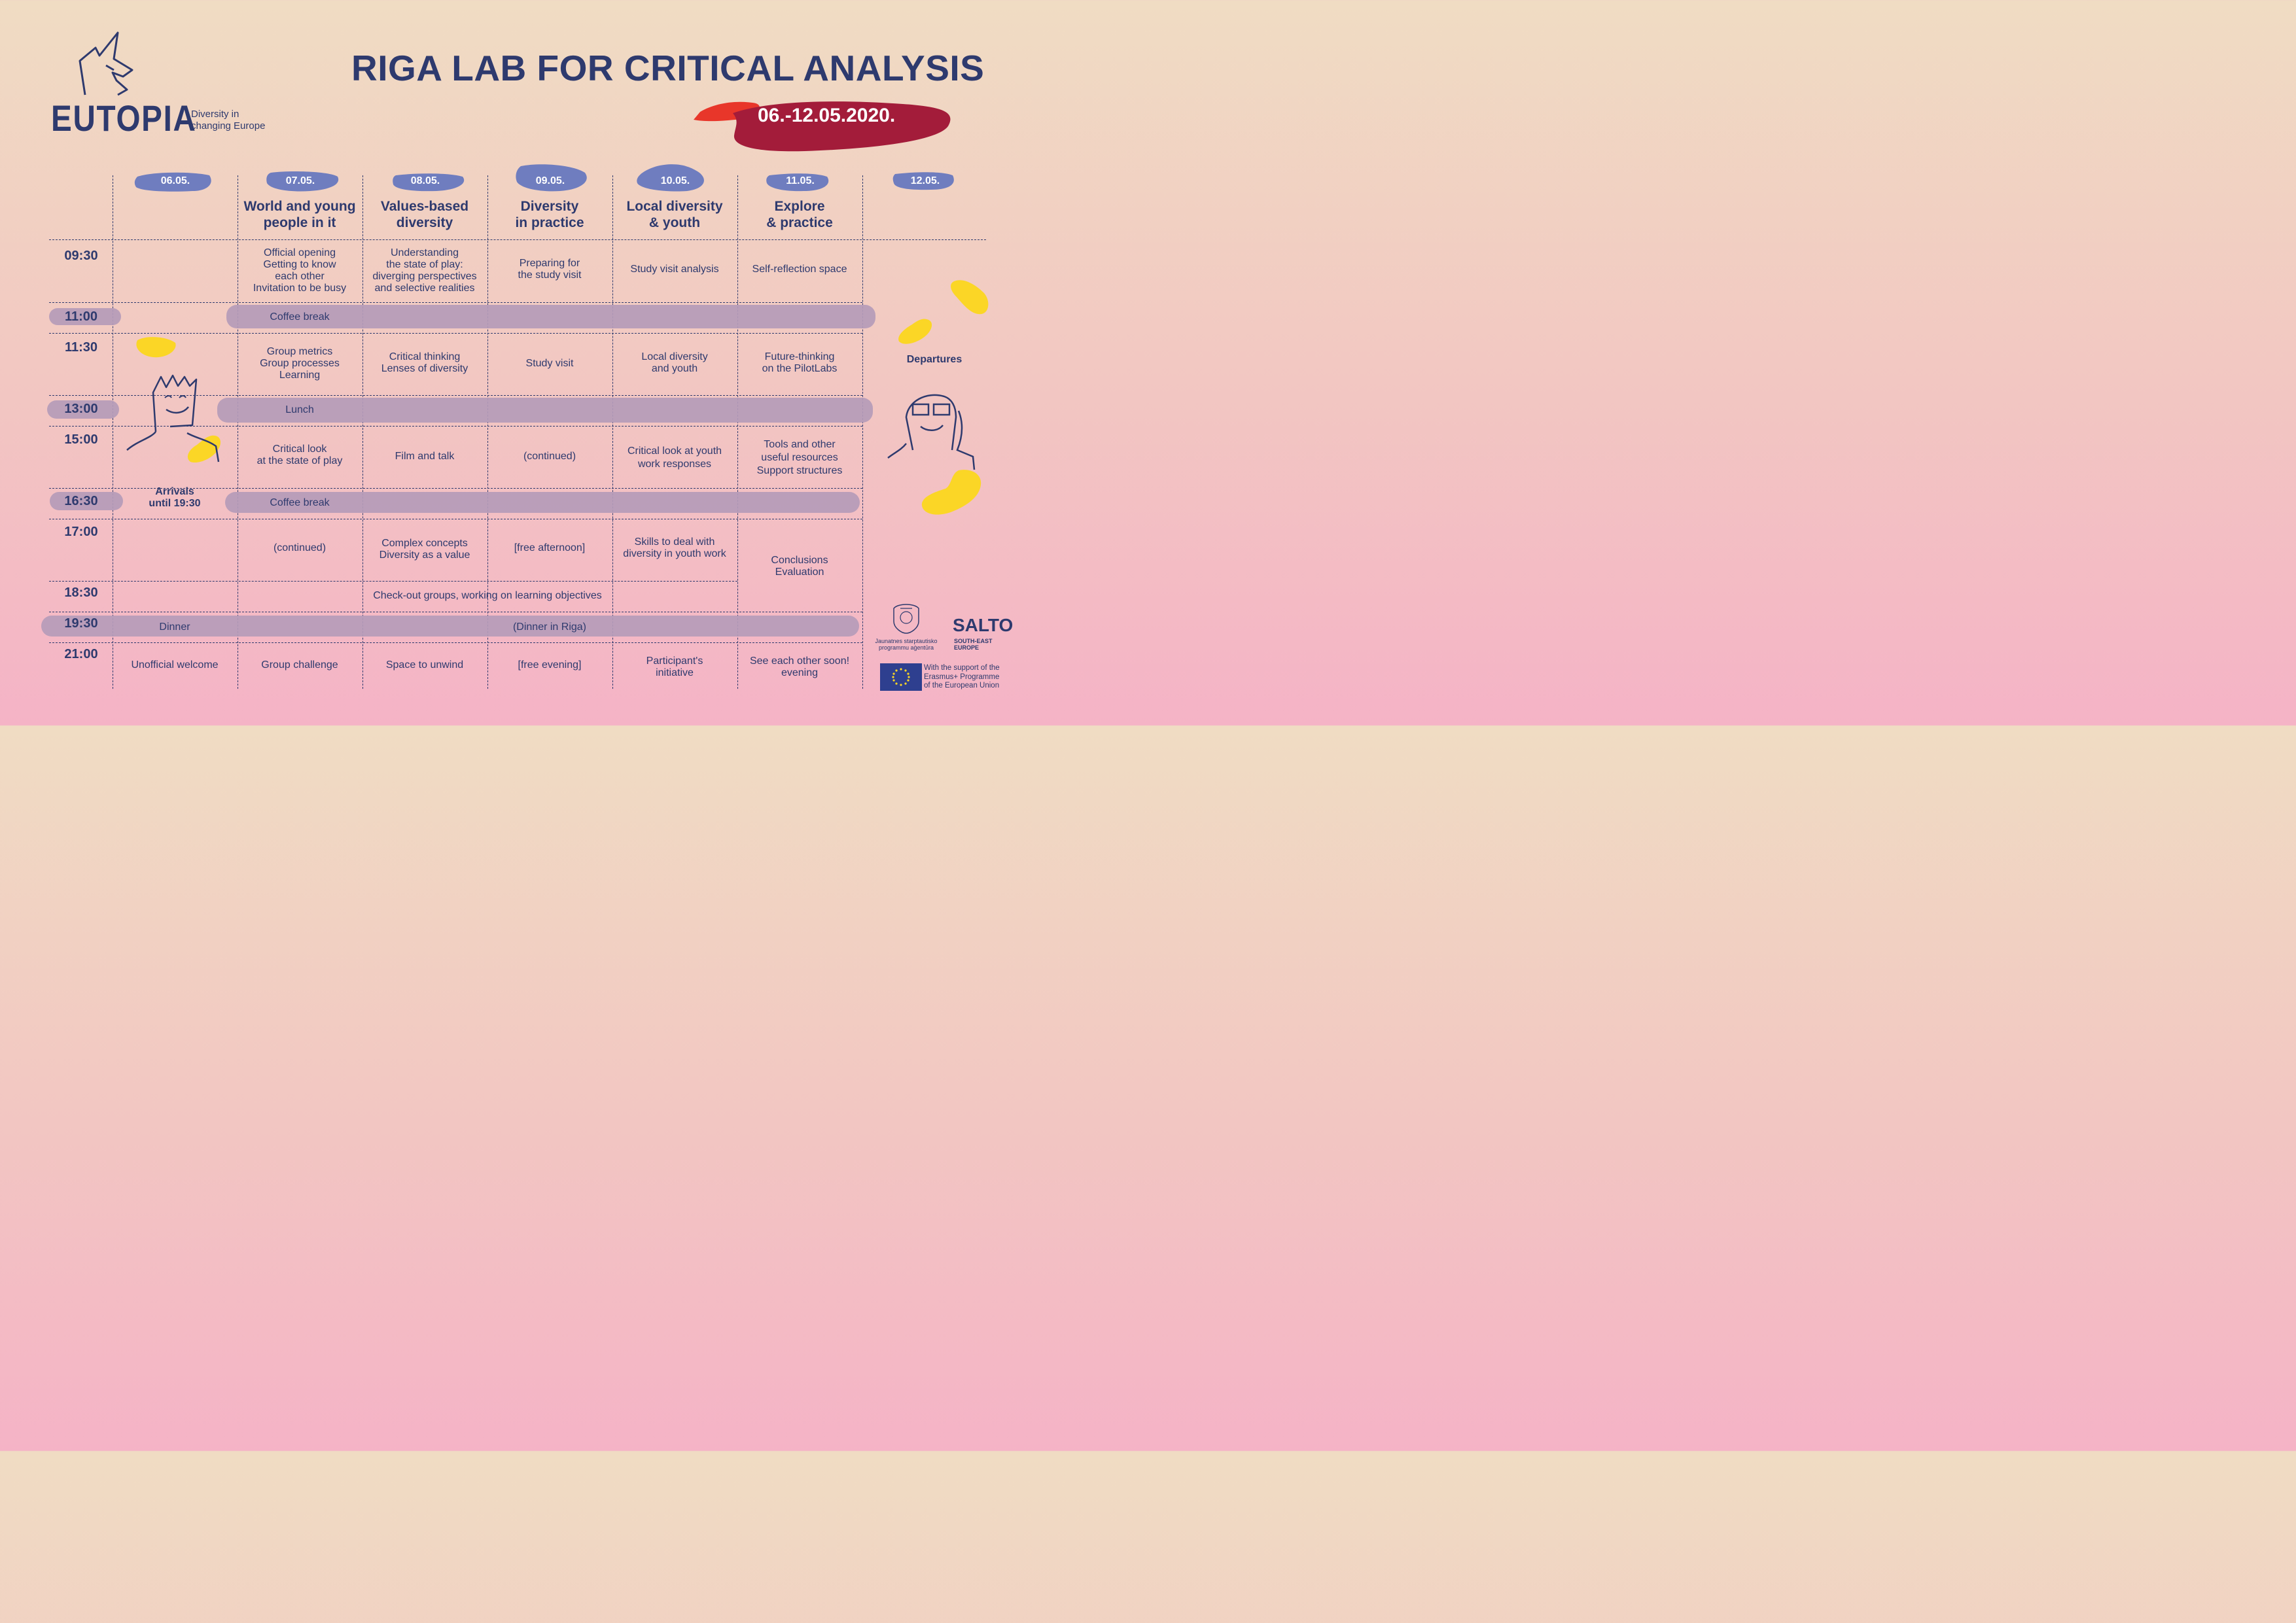 Image resolution: width=2296 pixels, height=1623 pixels. Describe the element at coordinates (674, 363) in the screenshot. I see `session-cell: Local diversity and youth` at that location.